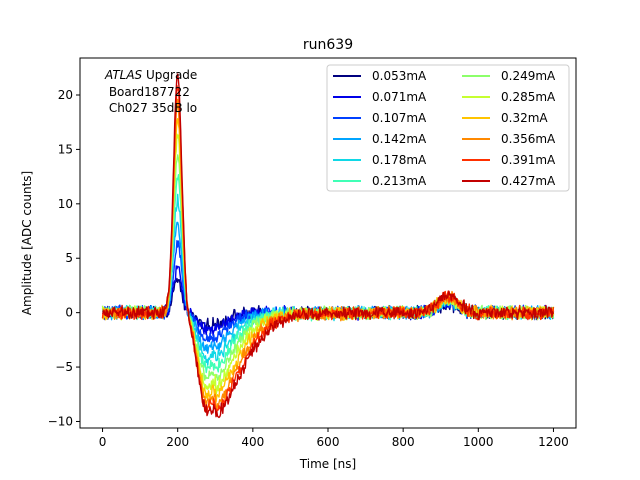 The width and height of the screenshot is (640, 480). I want to click on legend-label: 0.391mA, so click(528, 160).